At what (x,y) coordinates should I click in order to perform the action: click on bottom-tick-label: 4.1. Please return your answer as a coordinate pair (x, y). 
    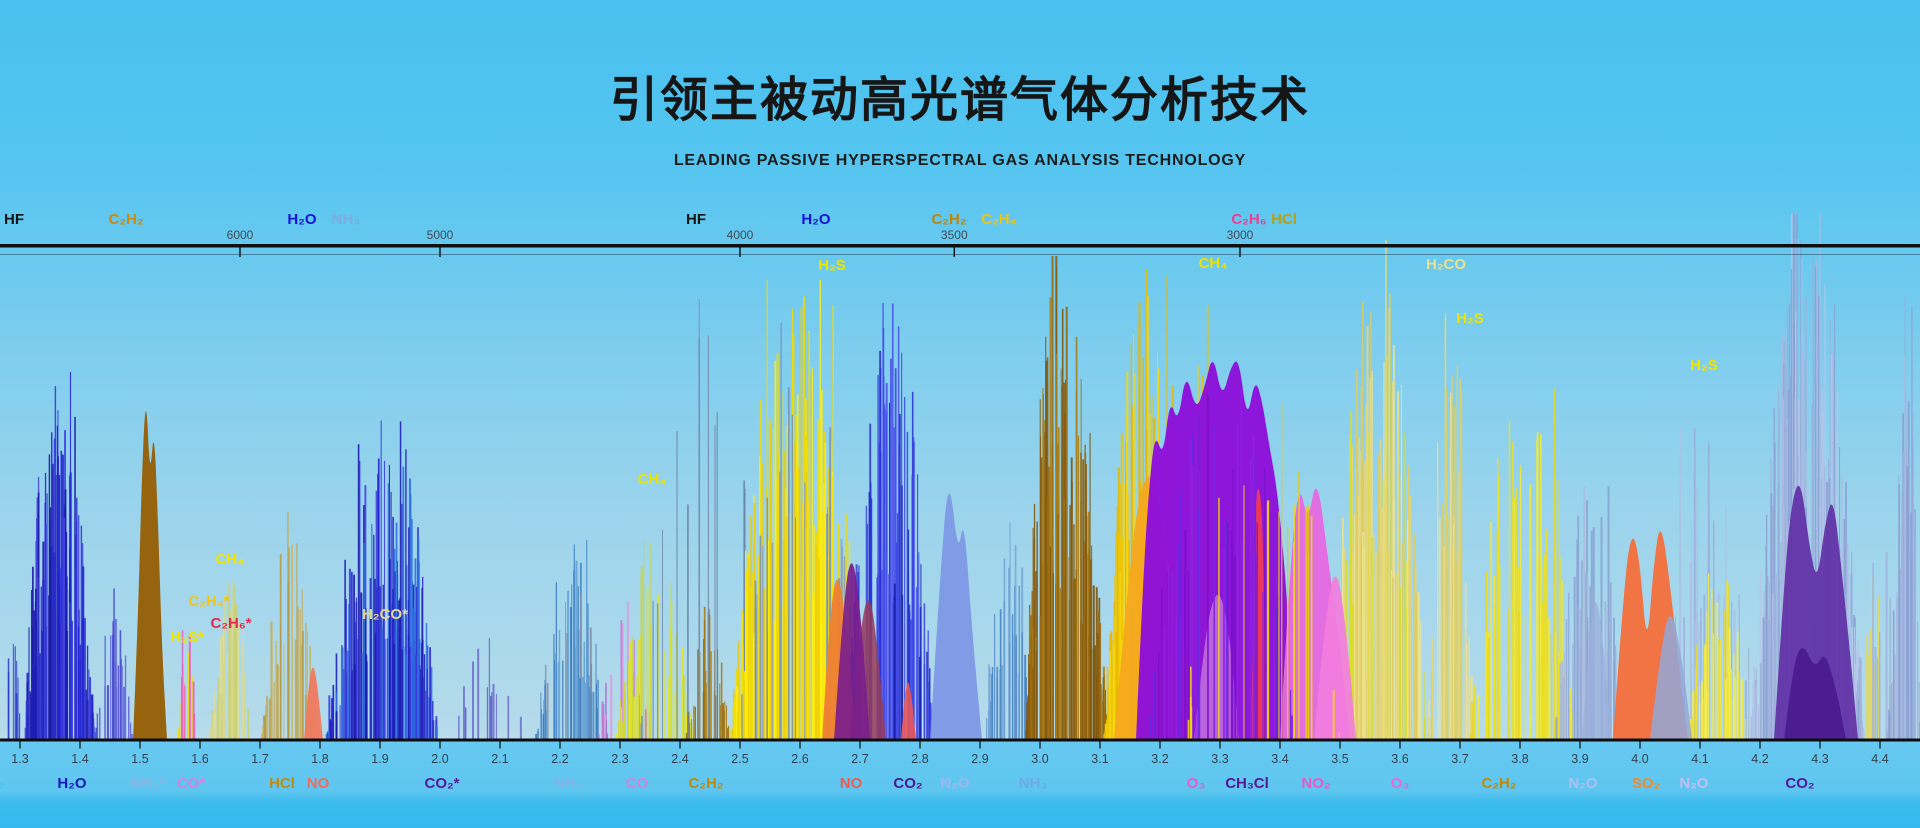
    Looking at the image, I should click on (1699, 759).